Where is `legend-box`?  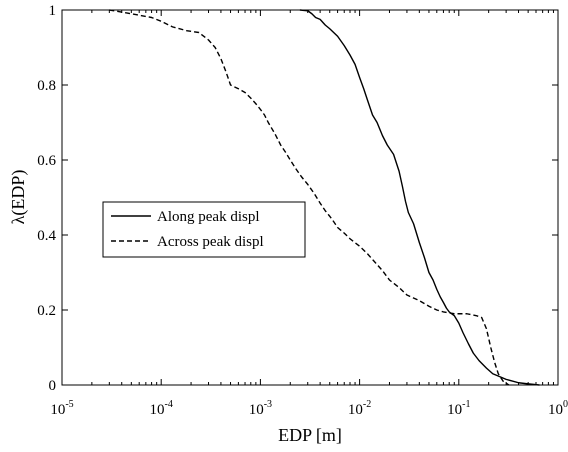 legend-box is located at coordinates (204, 229).